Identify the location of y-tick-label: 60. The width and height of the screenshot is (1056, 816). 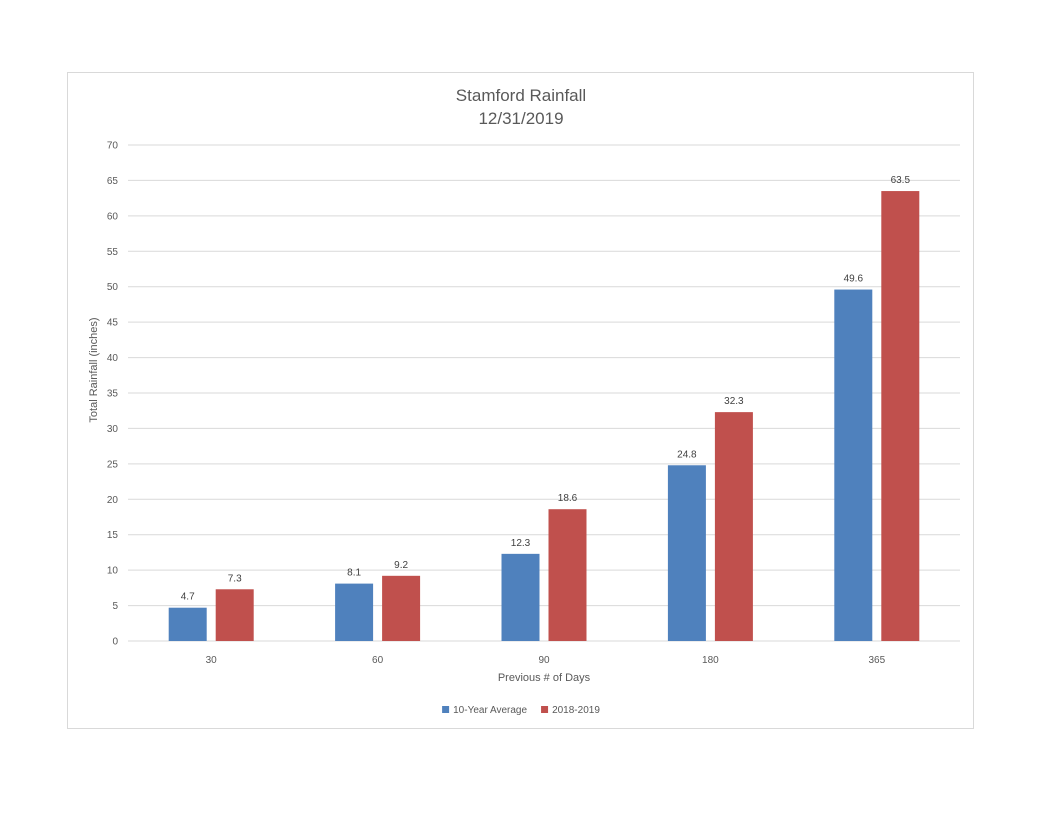
(113, 216).